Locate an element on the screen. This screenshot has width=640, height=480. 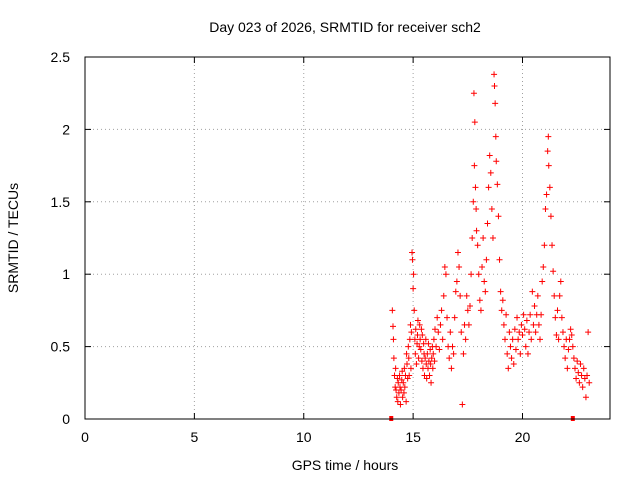
y-tick-label: 2 is located at coordinates (66, 129).